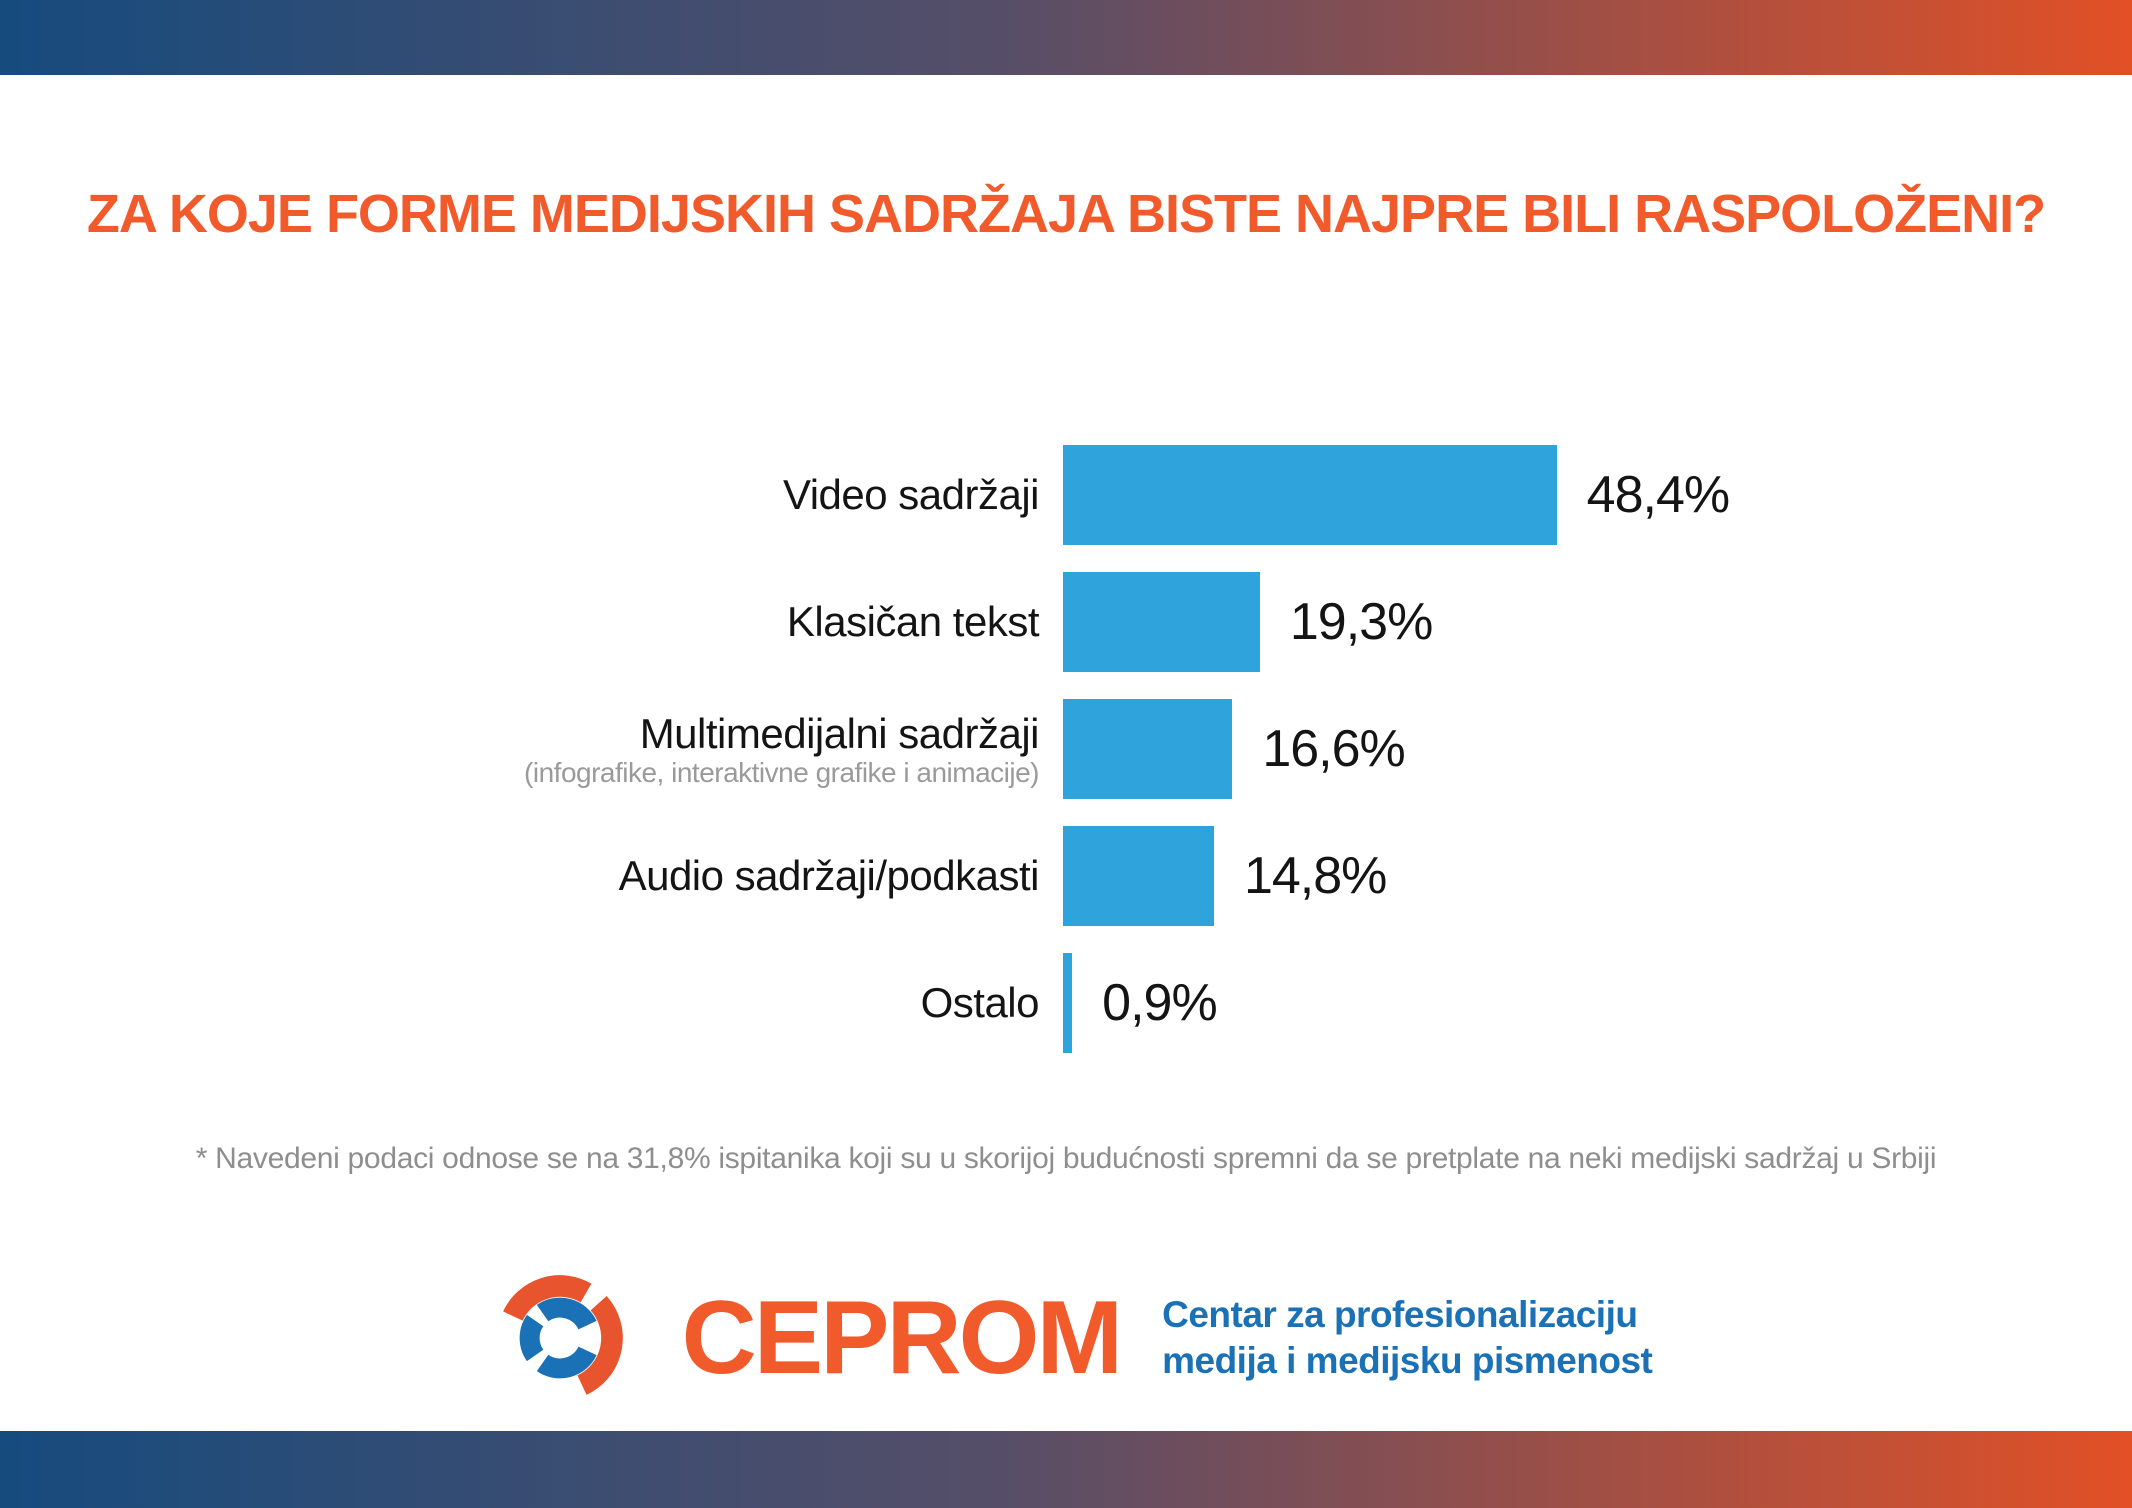 The height and width of the screenshot is (1508, 2132). I want to click on logo-tagline-line1: Centar za profesionalizaciju, so click(1400, 1314).